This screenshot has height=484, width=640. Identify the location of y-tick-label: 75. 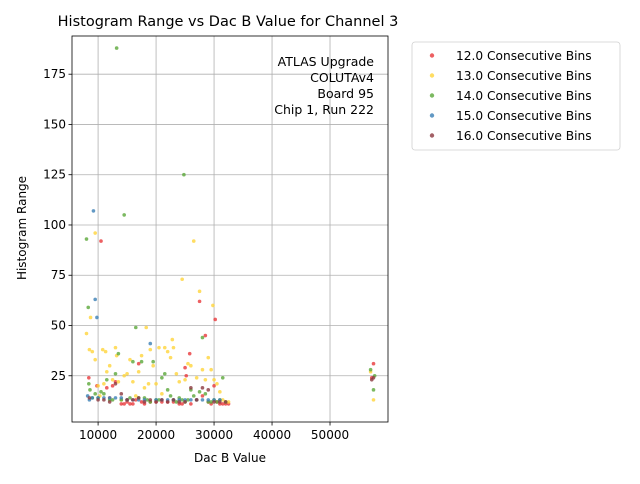
(58, 275).